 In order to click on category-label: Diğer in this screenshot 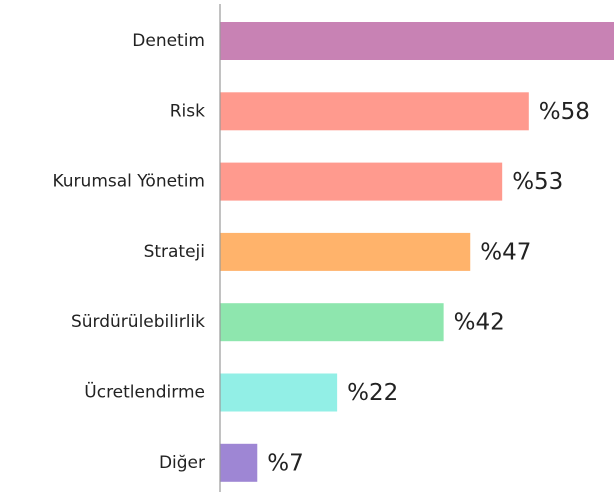, I will do `click(182, 463)`.